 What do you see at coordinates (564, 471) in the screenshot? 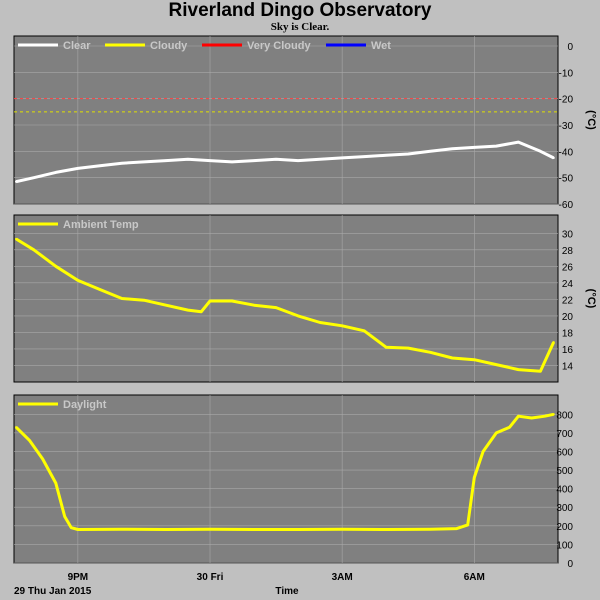
I see `y-tick-label: 500` at bounding box center [564, 471].